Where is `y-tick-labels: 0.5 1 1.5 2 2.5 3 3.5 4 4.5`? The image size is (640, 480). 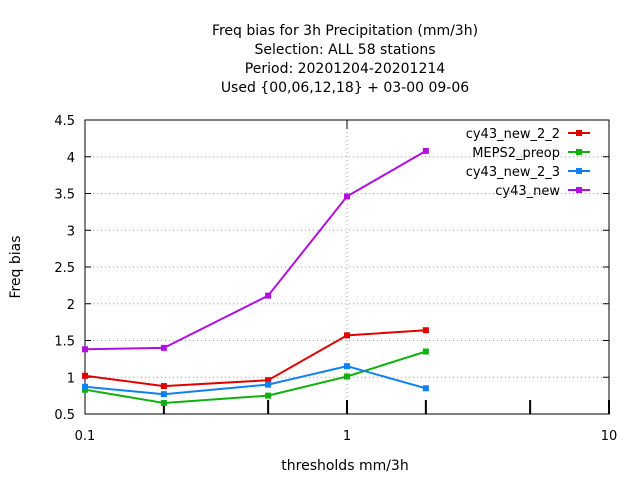
y-tick-labels: 0.5 1 1.5 2 2.5 3 3.5 4 4.5 is located at coordinates (64, 268).